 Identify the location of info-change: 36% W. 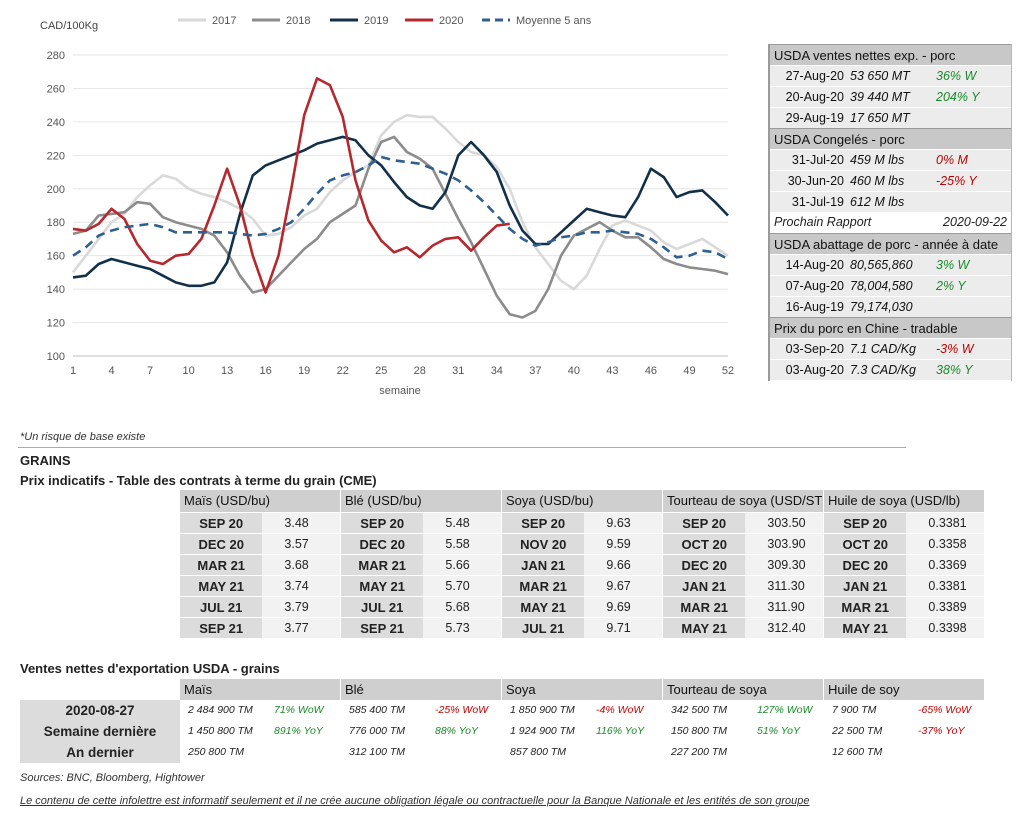
(956, 76).